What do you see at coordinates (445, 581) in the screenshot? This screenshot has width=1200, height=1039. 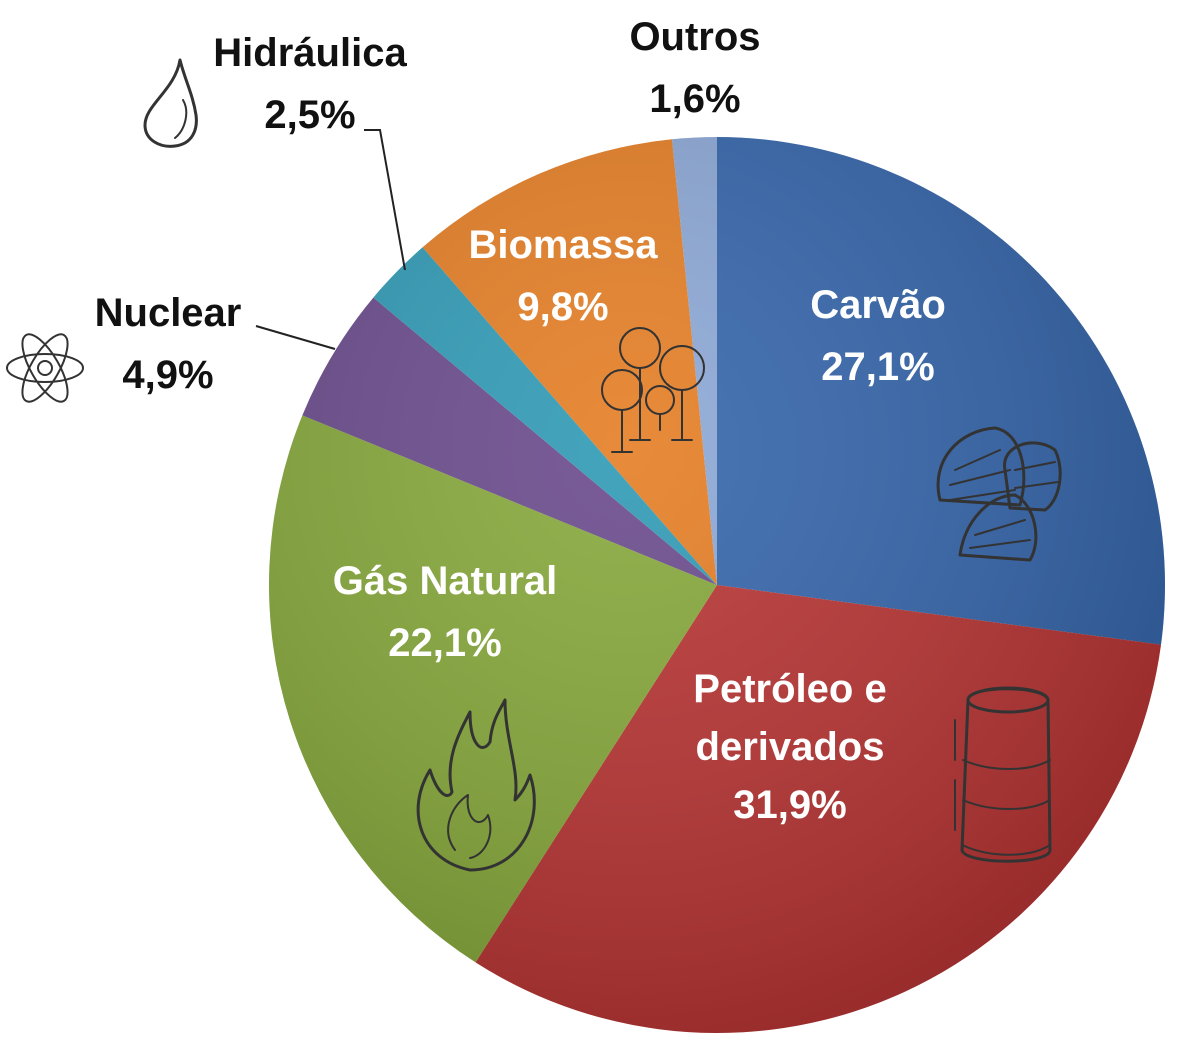 I see `slice-name-gas-natural: Gás Natural` at bounding box center [445, 581].